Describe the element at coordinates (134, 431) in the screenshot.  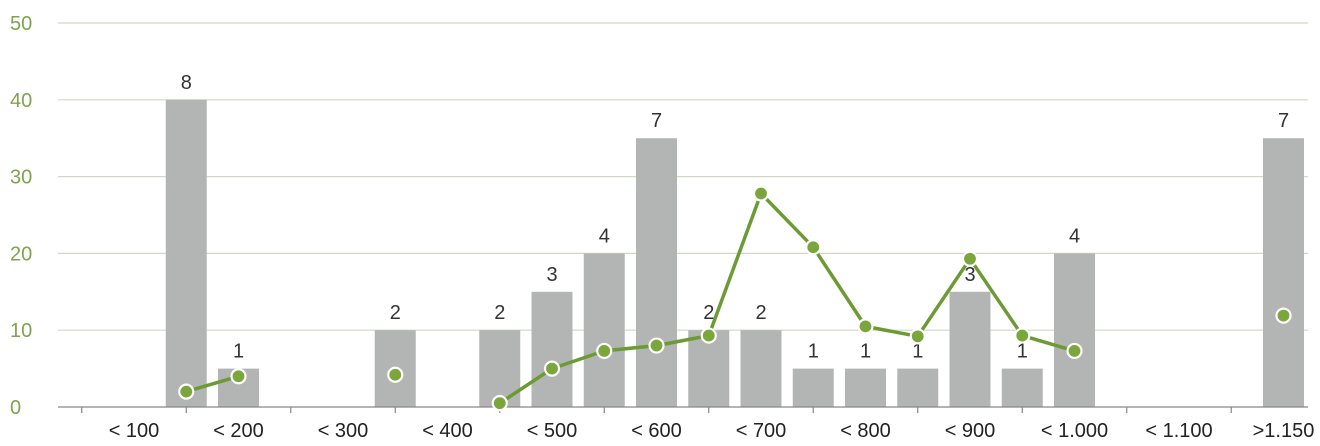
I see `x-tick-label: < 100` at that location.